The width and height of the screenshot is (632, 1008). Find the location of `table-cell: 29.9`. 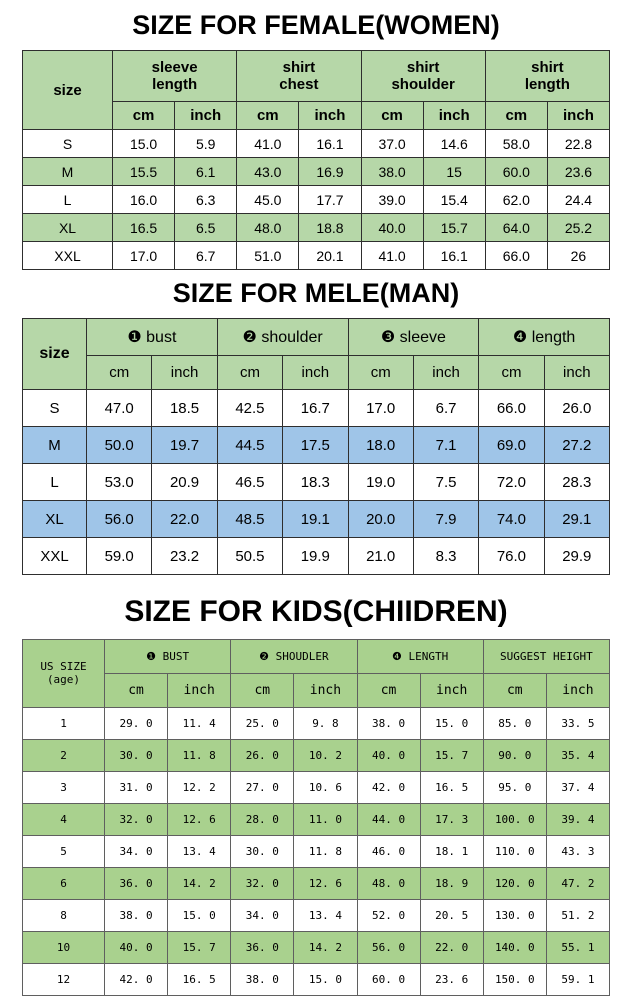

table-cell: 29.9 is located at coordinates (577, 556).